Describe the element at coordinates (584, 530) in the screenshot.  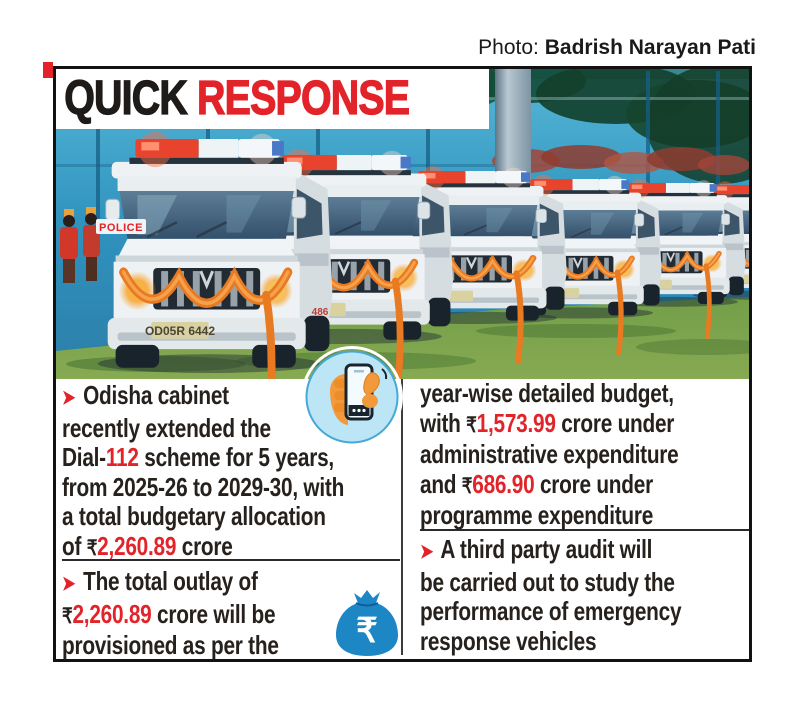
I see `right-column-rule` at that location.